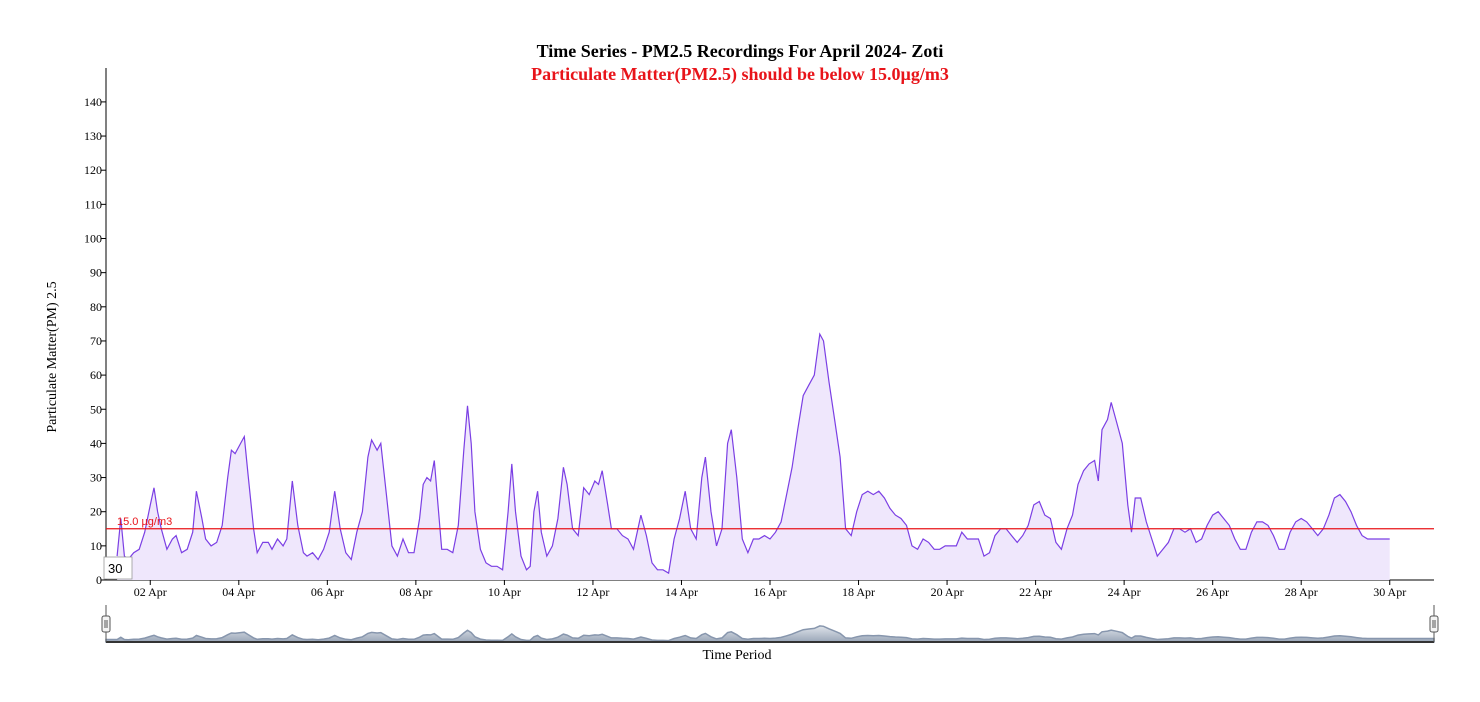  What do you see at coordinates (858, 592) in the screenshot?
I see `x-tick-label: 18 Apr` at bounding box center [858, 592].